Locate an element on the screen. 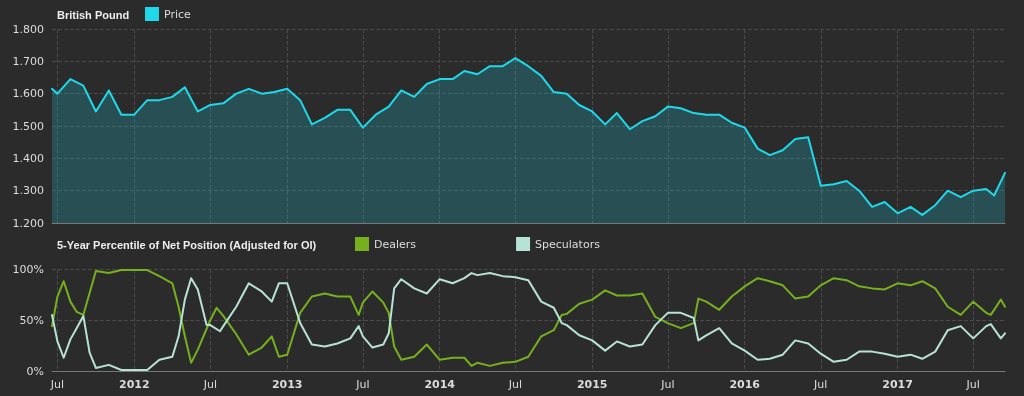 The image size is (1024, 396). y-tick-label: 1.400 is located at coordinates (28, 158).